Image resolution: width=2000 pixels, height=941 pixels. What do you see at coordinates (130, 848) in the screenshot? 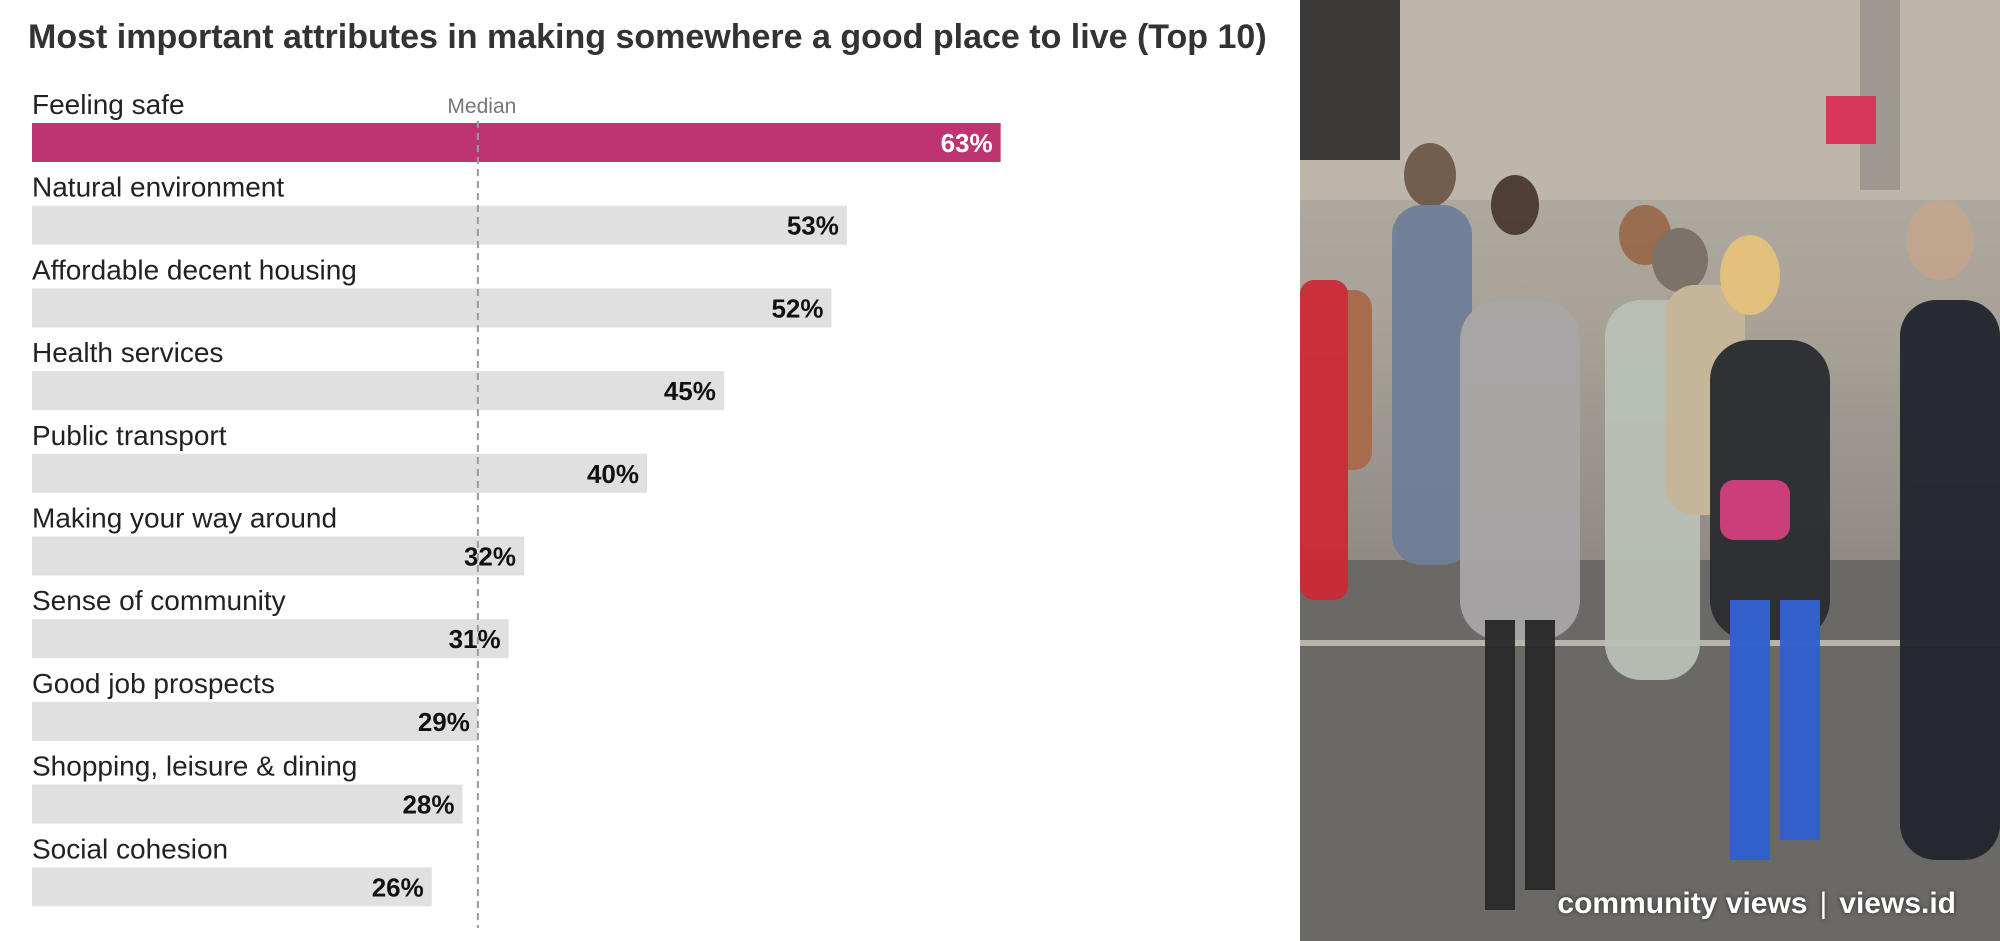
I see `category-label: Social cohesion` at bounding box center [130, 848].